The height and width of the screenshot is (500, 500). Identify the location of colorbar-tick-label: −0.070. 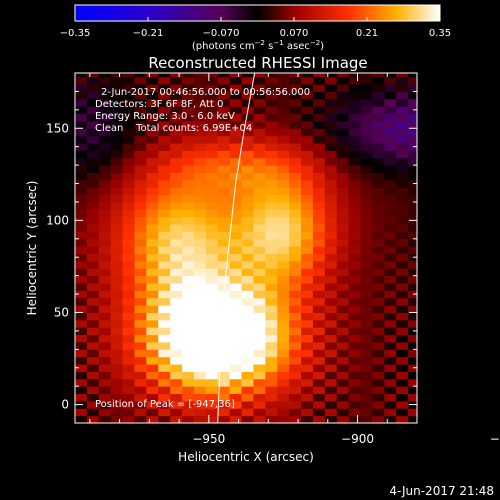
(220, 33).